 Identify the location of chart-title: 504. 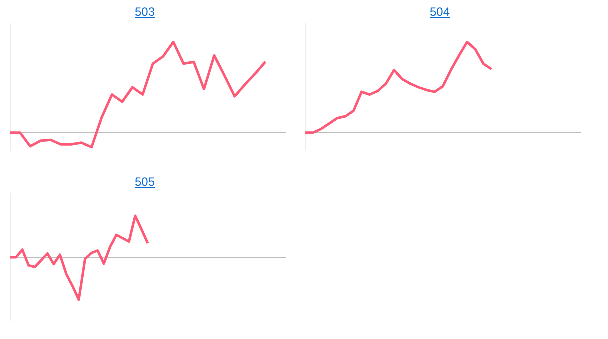
(440, 12).